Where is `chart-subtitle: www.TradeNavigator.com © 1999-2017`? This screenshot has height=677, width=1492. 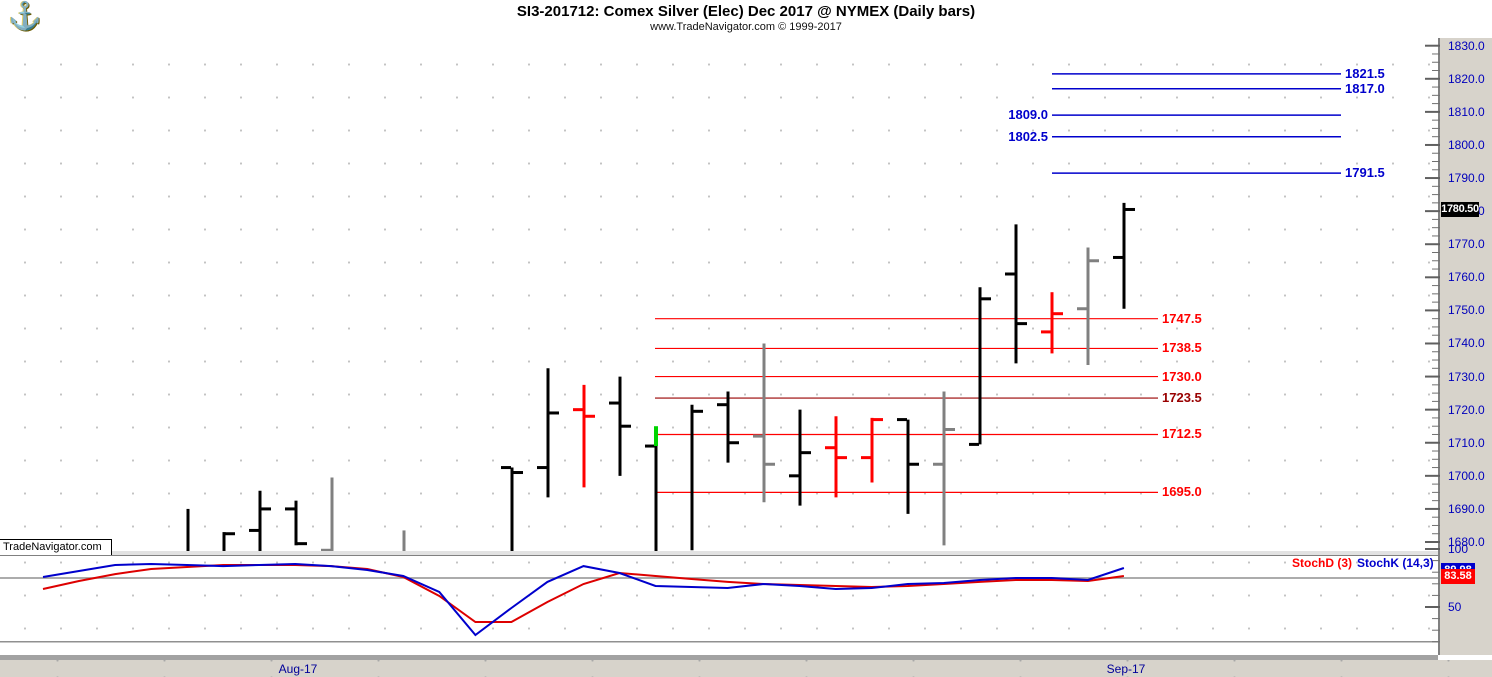 chart-subtitle: www.TradeNavigator.com © 1999-2017 is located at coordinates (746, 27).